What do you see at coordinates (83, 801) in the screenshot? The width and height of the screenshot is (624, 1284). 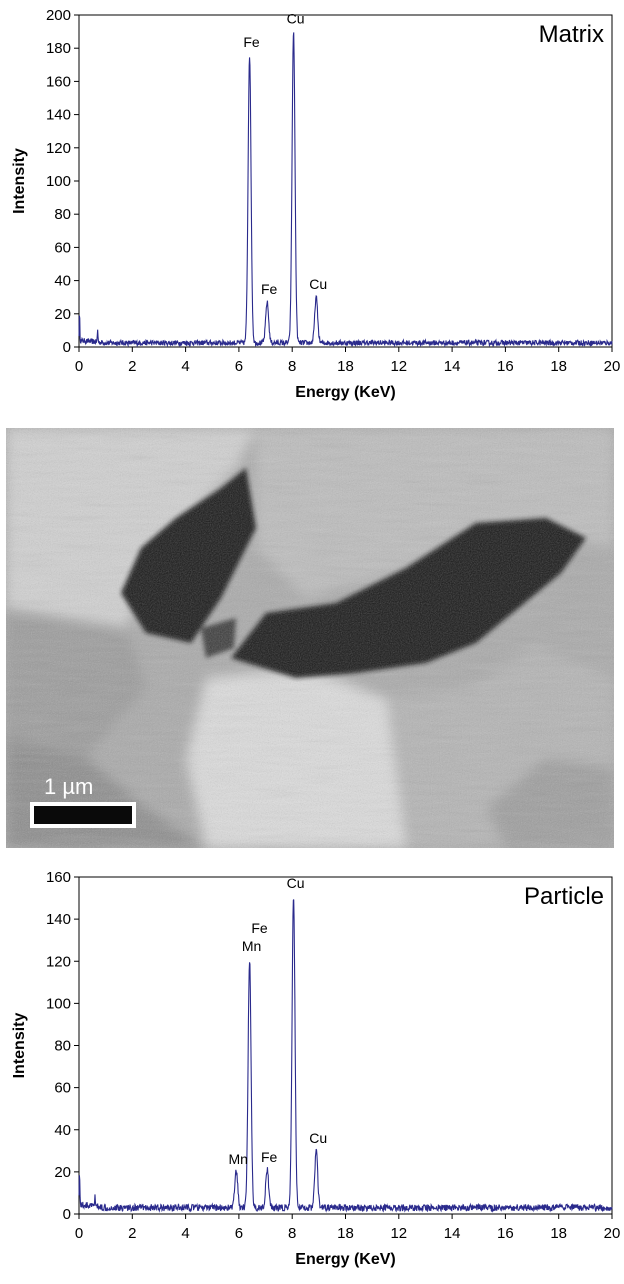 I see `scale-bar: 1 µm` at bounding box center [83, 801].